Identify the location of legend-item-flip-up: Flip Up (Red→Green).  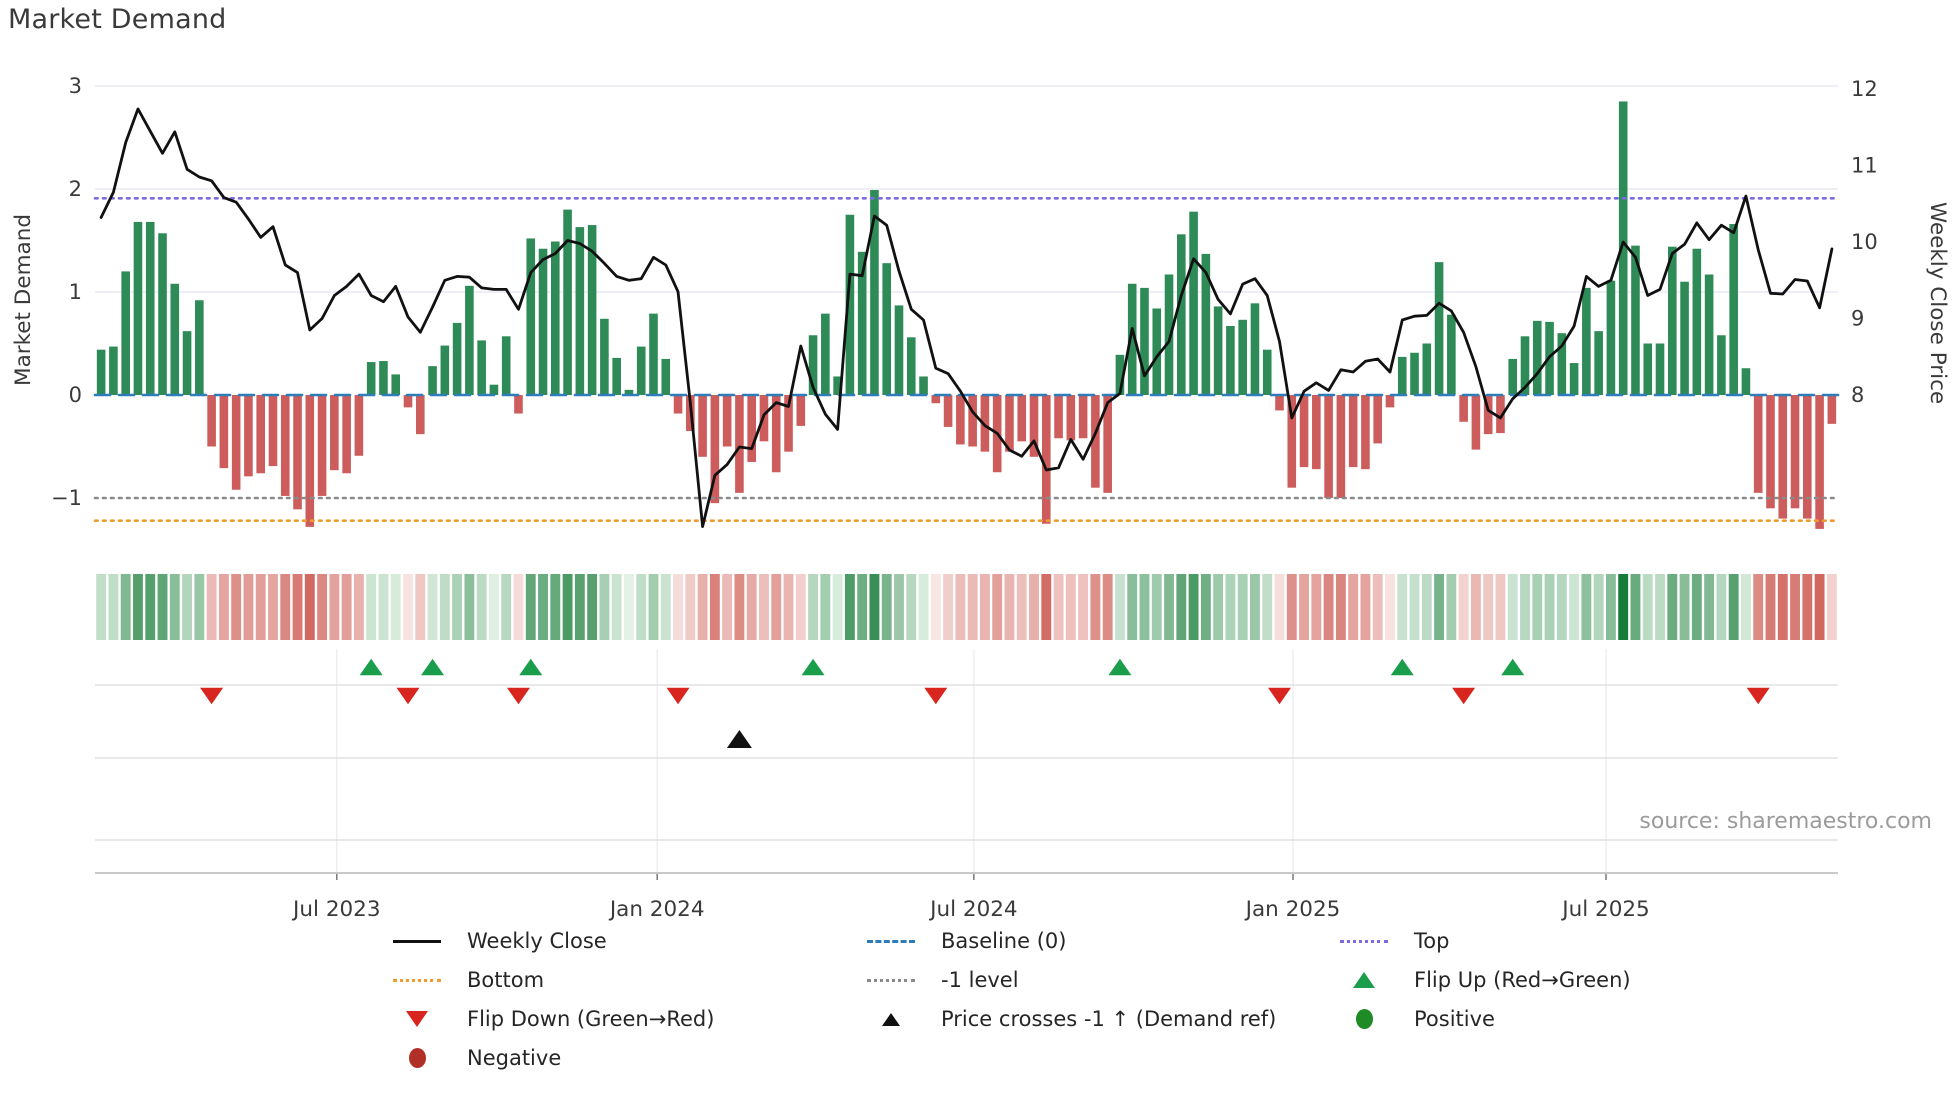
(1485, 980).